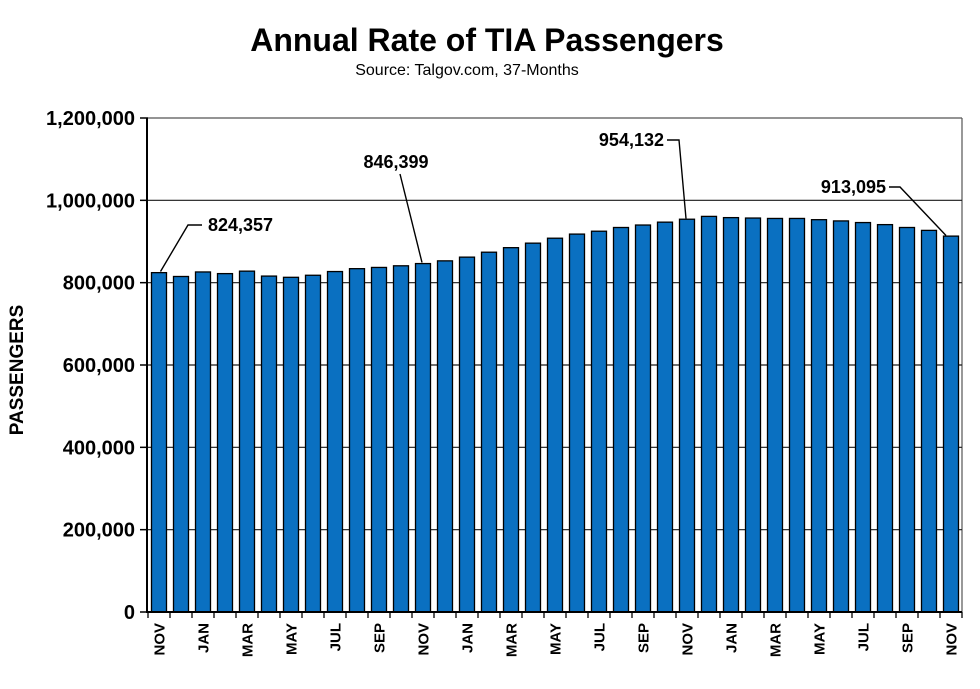  I want to click on chart-subtitle: Source: Talgov.com, 37-Months, so click(467, 70).